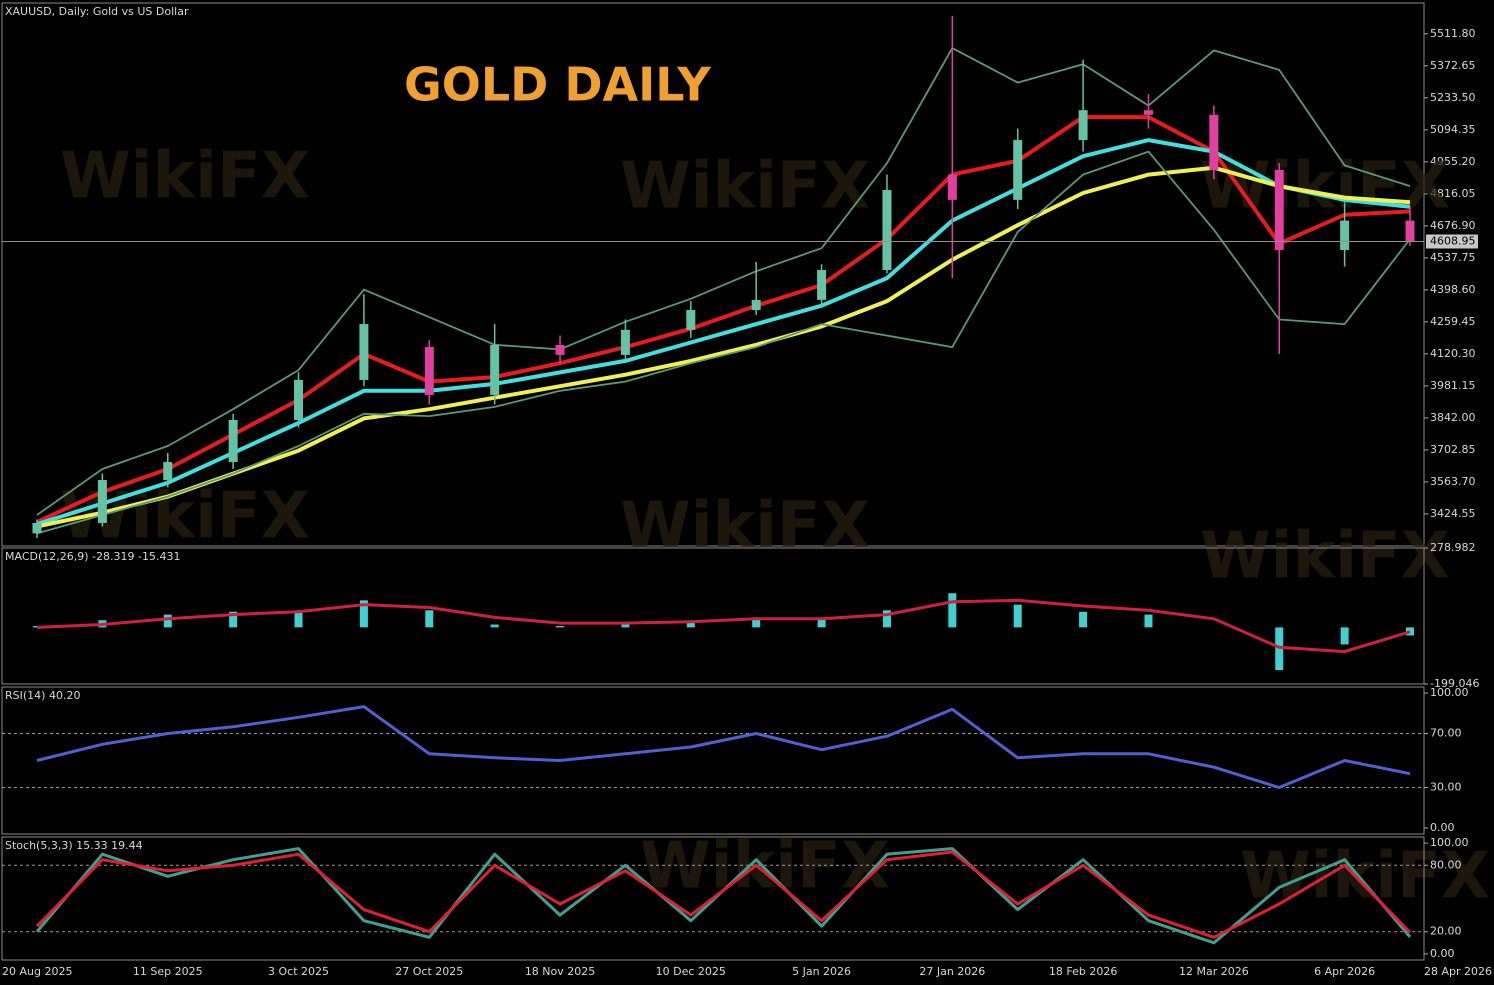  What do you see at coordinates (1454, 683) in the screenshot?
I see `y-tick-label: -199.046` at bounding box center [1454, 683].